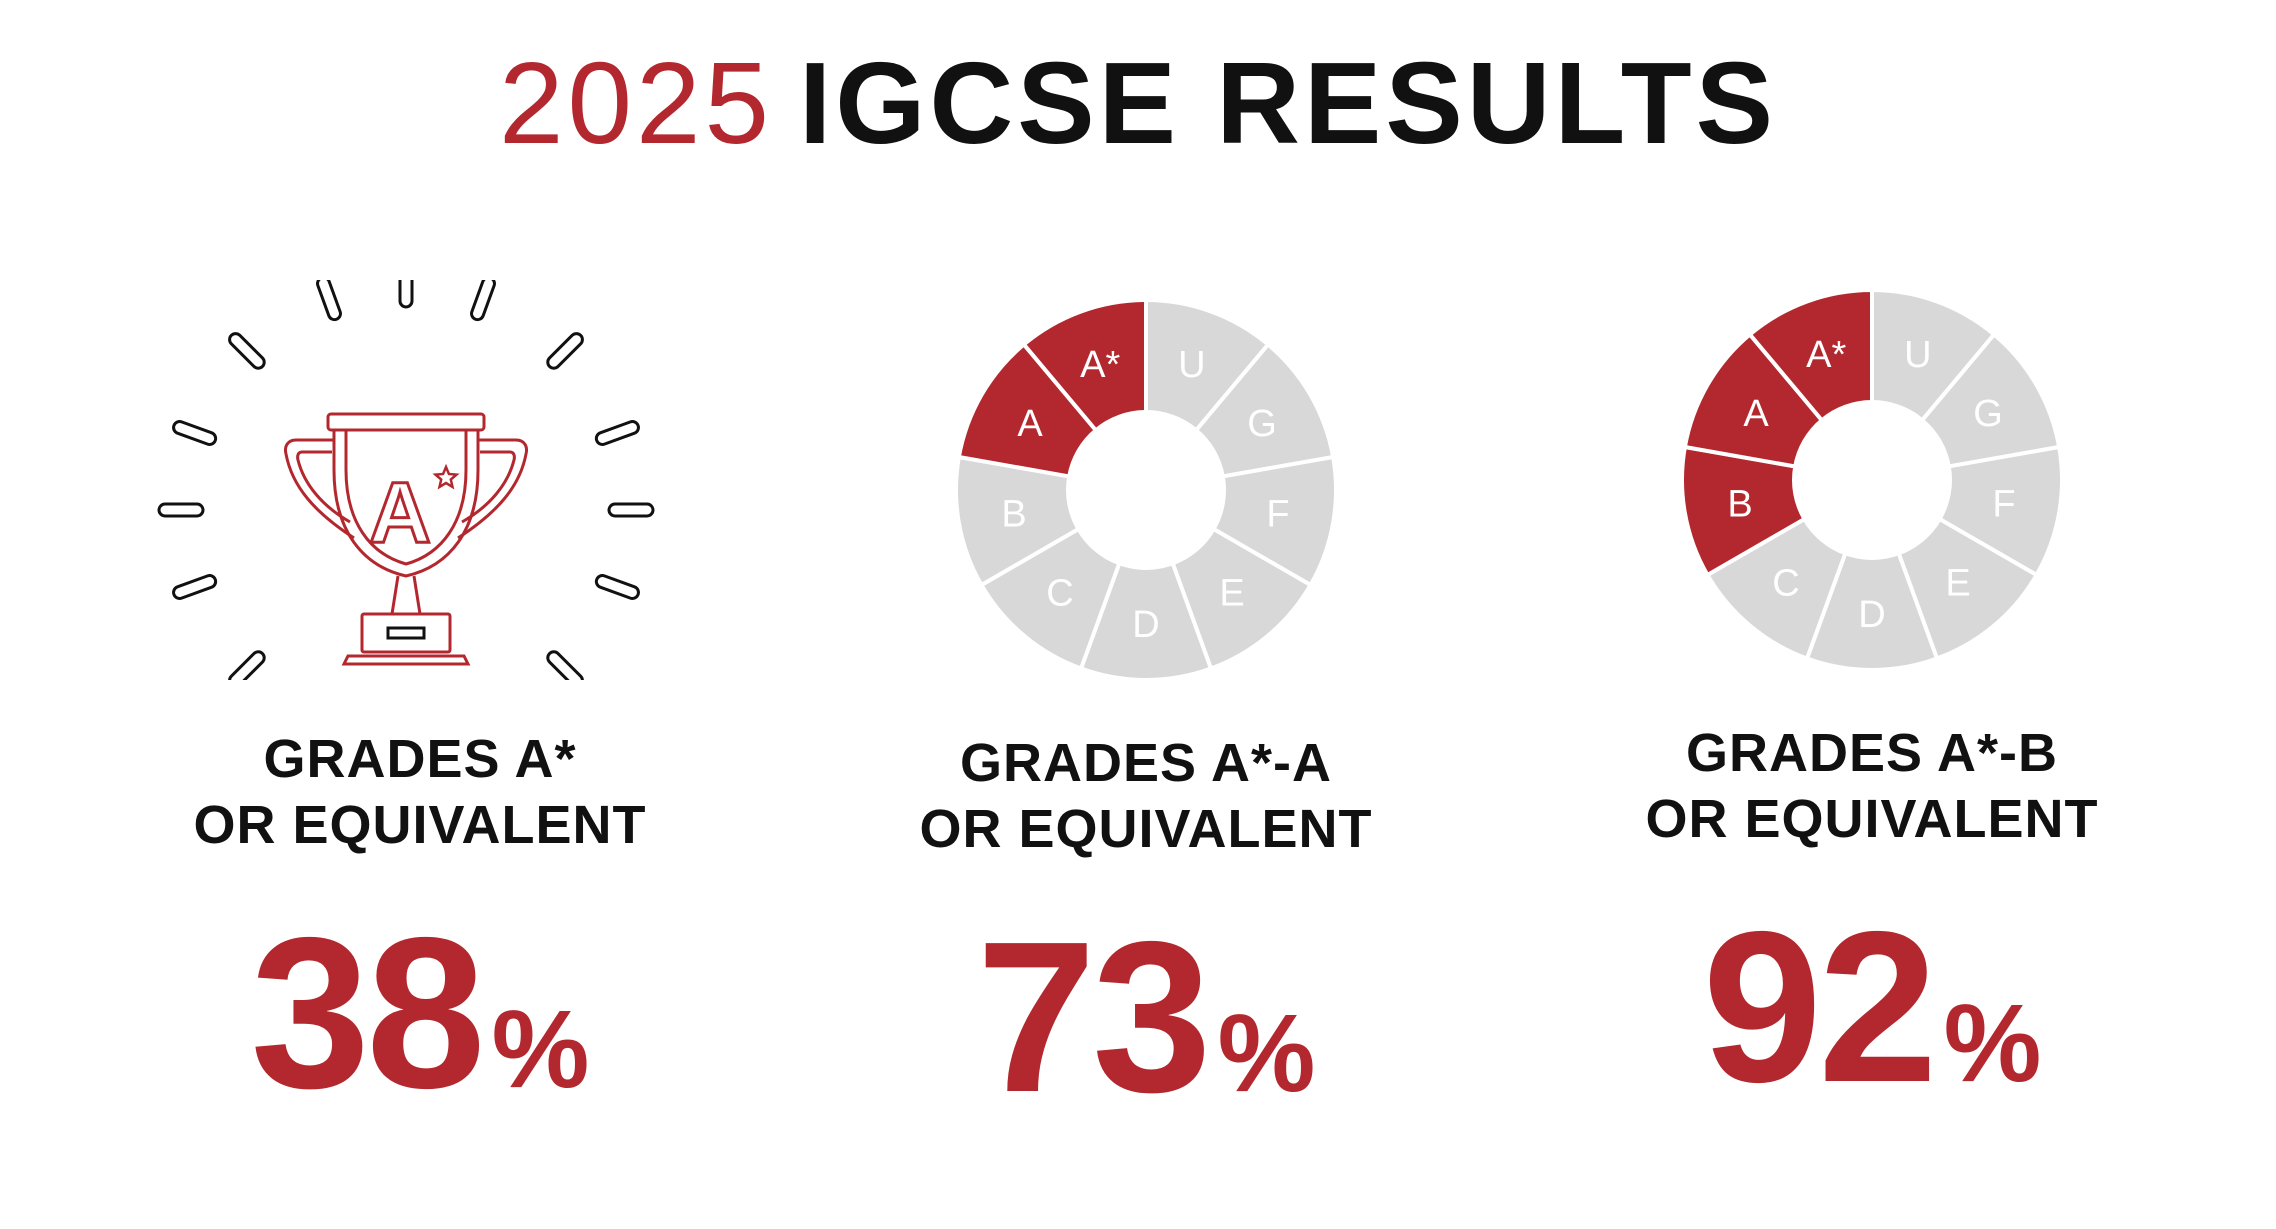 Image resolution: width=2276 pixels, height=1229 pixels. I want to click on stat-label-line1: GRADES A*-B, so click(1872, 753).